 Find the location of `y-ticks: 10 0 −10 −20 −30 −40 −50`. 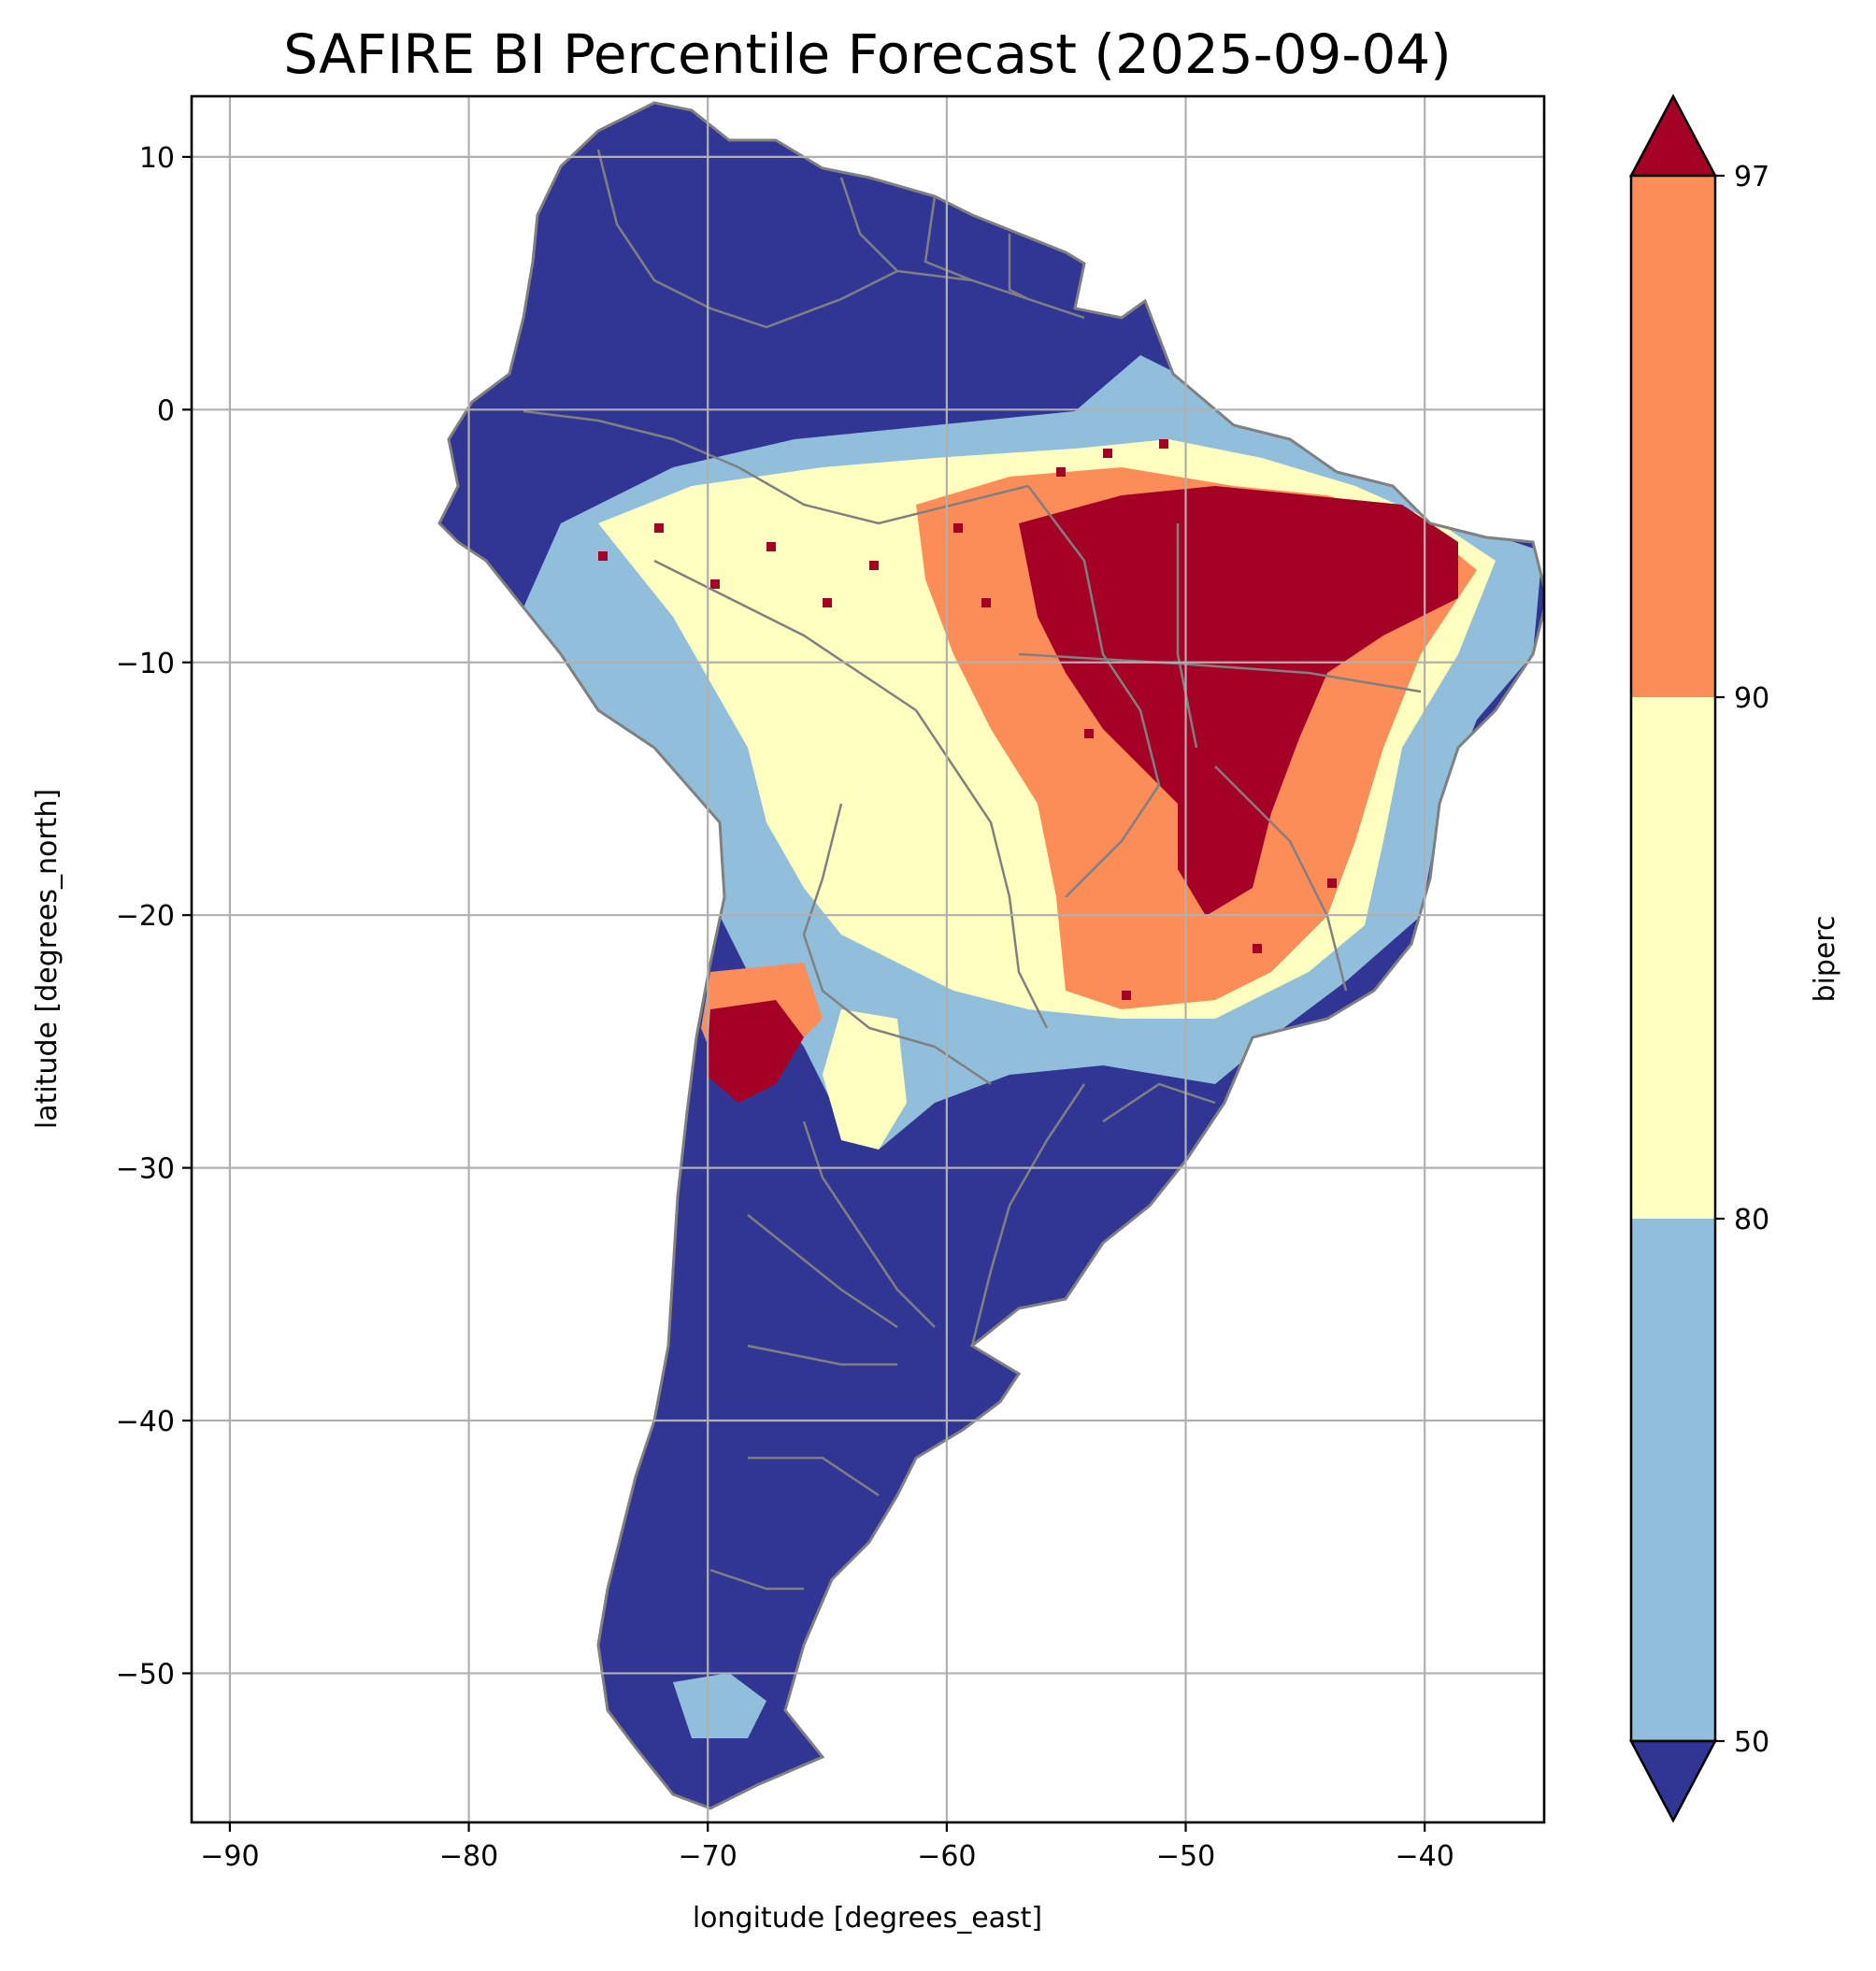

y-ticks: 10 0 −10 −20 −30 −40 −50 is located at coordinates (154, 916).